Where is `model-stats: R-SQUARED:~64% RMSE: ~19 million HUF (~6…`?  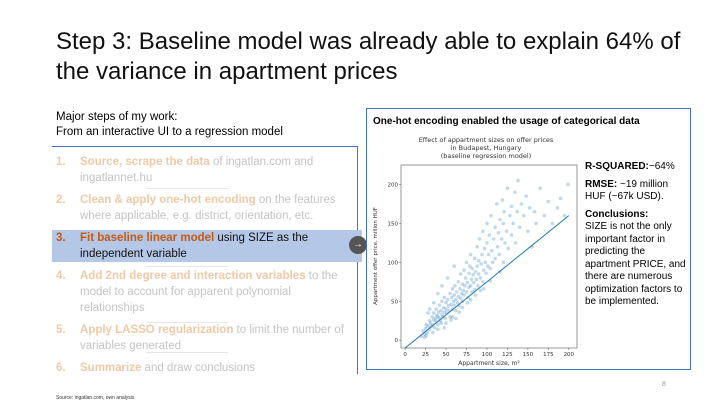
model-stats: R-SQUARED:~64% RMSE: ~19 million HUF (~6… is located at coordinates (637, 237).